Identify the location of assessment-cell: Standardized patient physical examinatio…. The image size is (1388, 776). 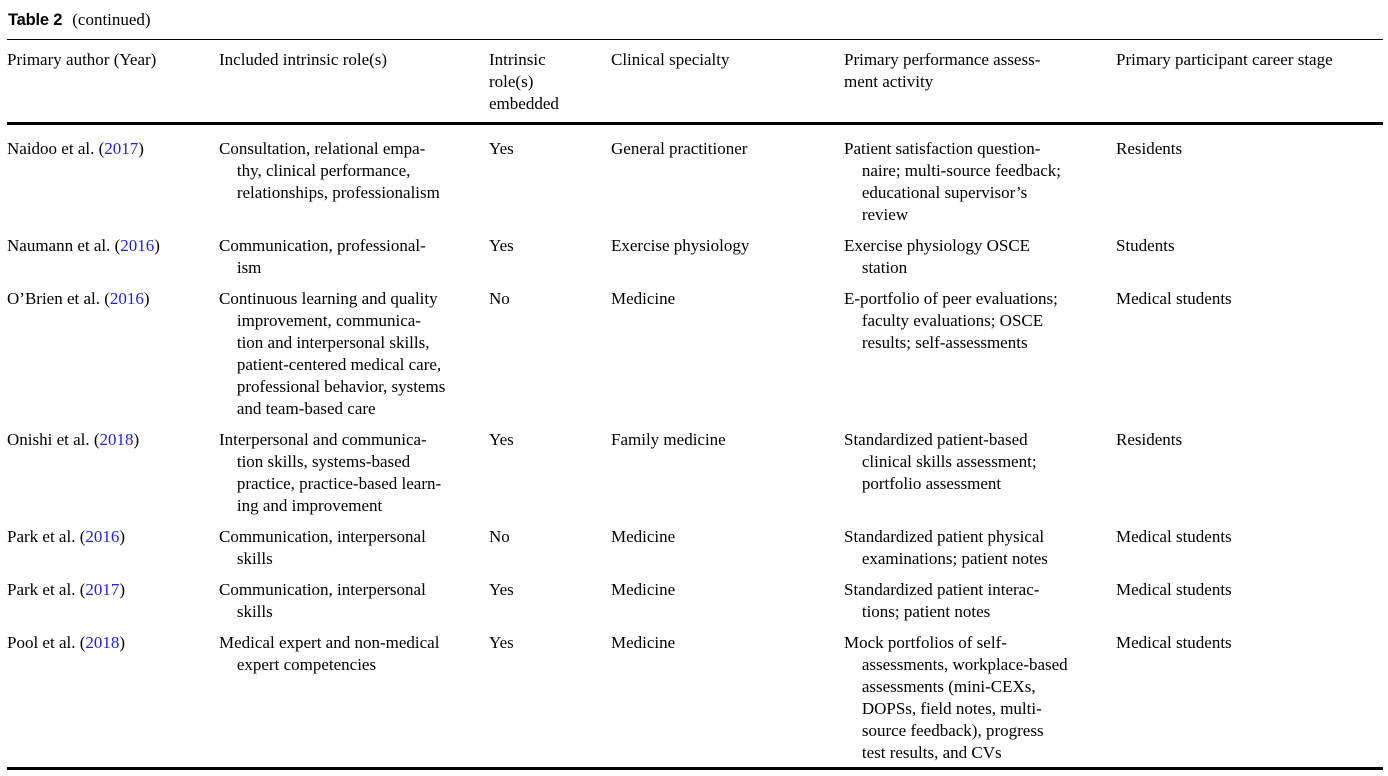
(946, 547).